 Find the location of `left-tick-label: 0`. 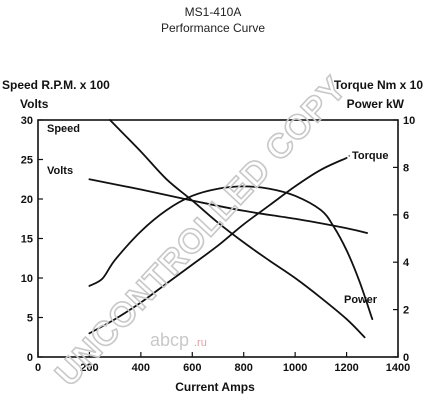

left-tick-label: 0 is located at coordinates (30, 358).